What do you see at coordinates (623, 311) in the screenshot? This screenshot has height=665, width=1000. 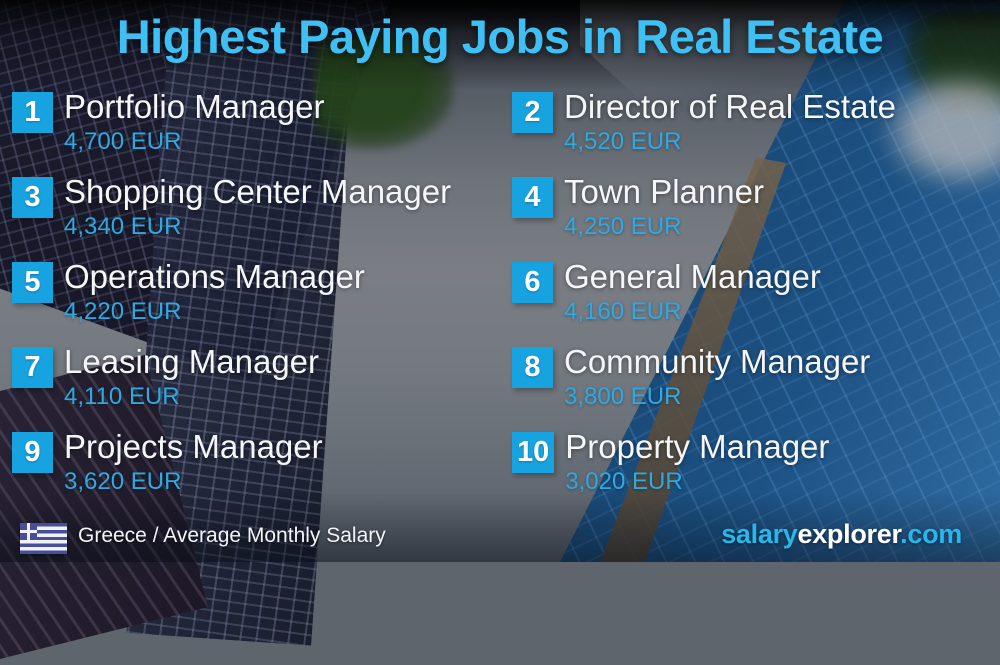 I see `job-salary: 4,160 EUR` at bounding box center [623, 311].